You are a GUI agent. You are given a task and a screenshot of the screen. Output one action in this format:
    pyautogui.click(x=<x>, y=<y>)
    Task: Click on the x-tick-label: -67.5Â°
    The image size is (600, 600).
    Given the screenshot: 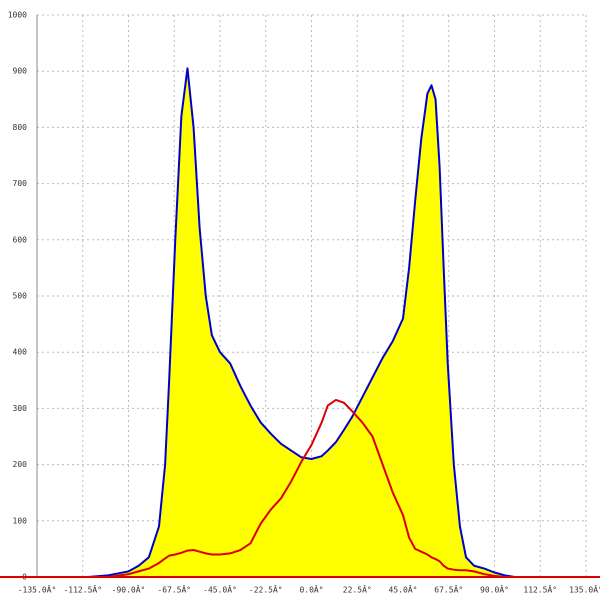 What is the action you would take?
    pyautogui.click(x=174, y=589)
    